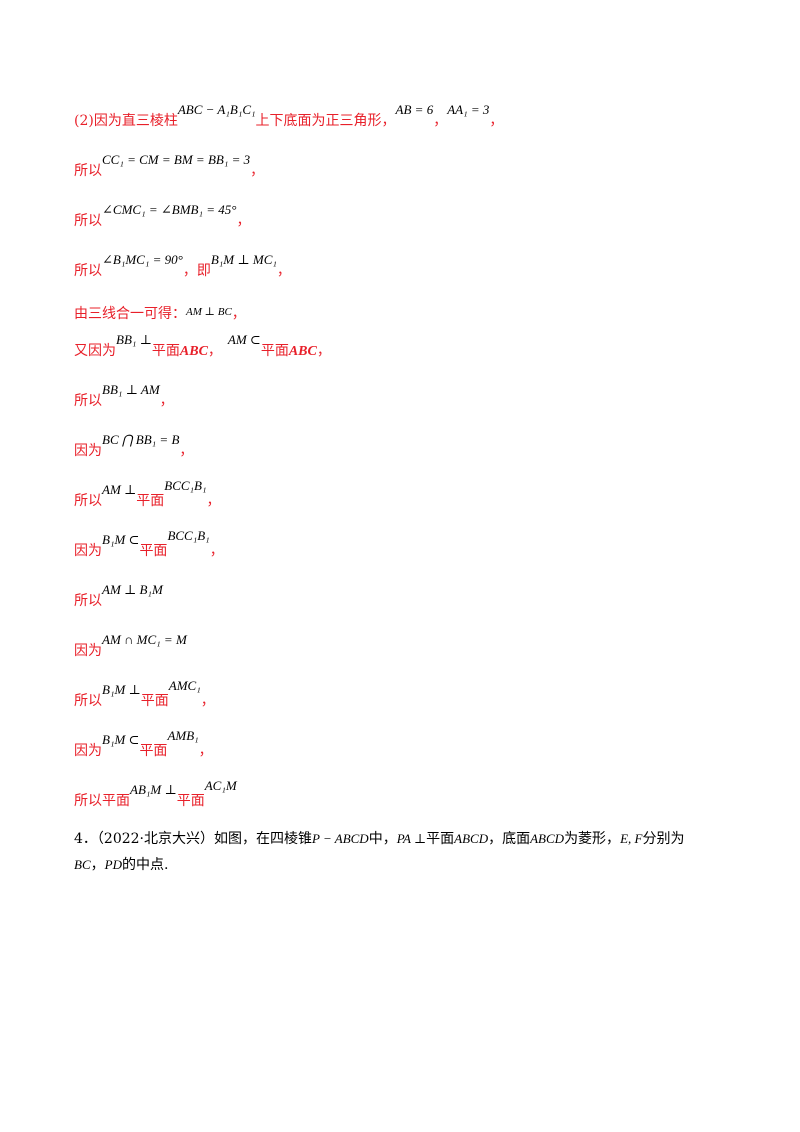 Image resolution: width=800 pixels, height=1132 pixels. What do you see at coordinates (468, 109) in the screenshot?
I see `aa1-value: AA₁ = 3` at bounding box center [468, 109].